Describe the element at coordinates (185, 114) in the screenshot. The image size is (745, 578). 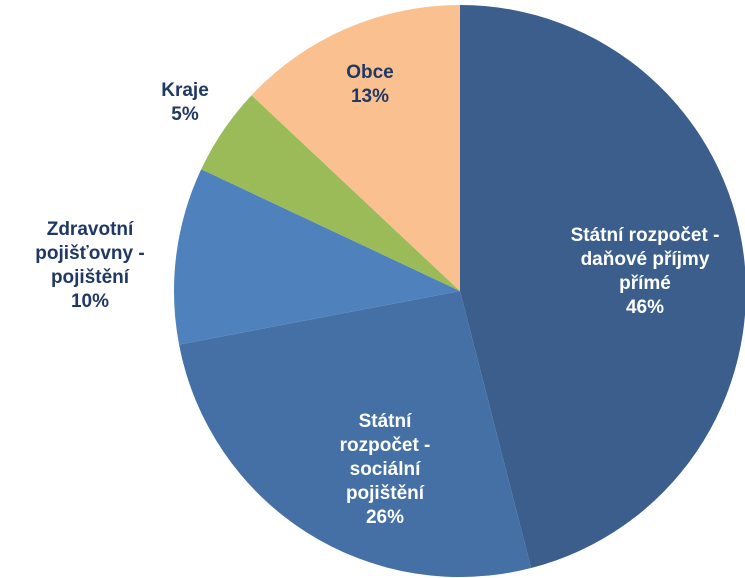
I see `value-label: 5%` at that location.